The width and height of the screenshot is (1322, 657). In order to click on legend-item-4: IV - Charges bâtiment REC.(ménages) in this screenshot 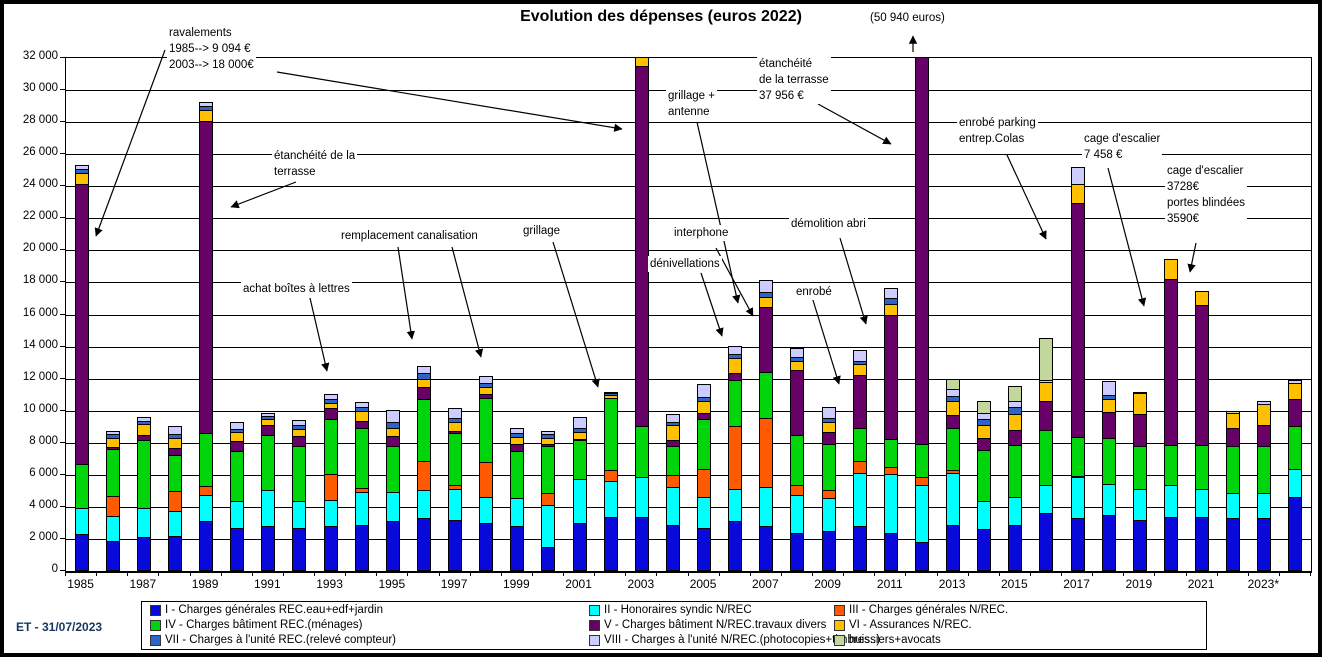, I will do `click(256, 625)`.